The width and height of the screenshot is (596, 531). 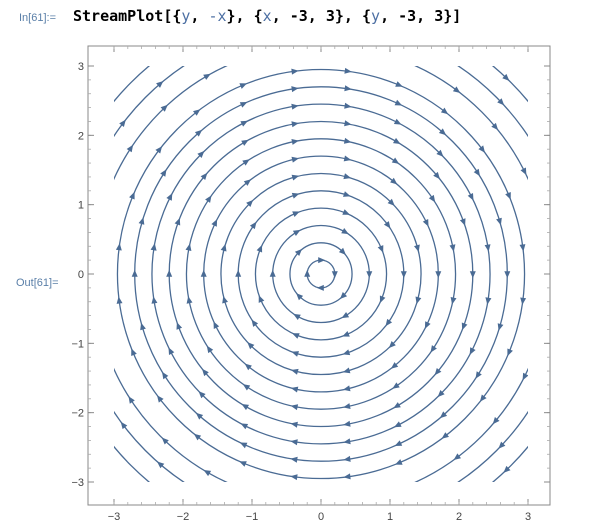 What do you see at coordinates (118, 16) in the screenshot?
I see `code-token: StreamPlot` at bounding box center [118, 16].